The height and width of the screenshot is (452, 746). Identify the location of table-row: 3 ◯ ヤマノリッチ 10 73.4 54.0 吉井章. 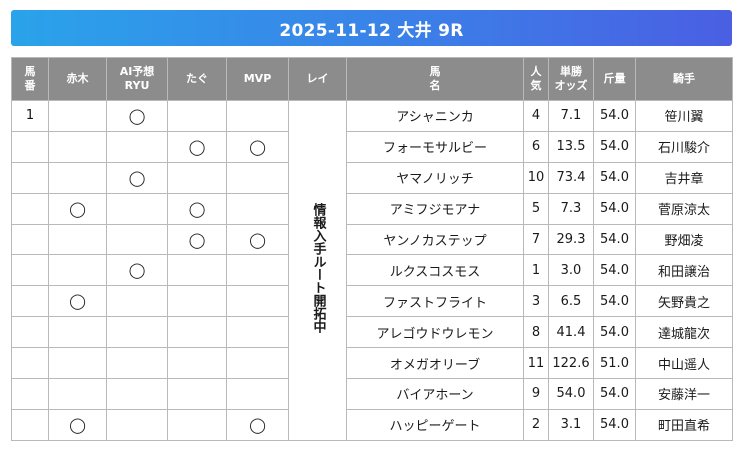
(372, 177).